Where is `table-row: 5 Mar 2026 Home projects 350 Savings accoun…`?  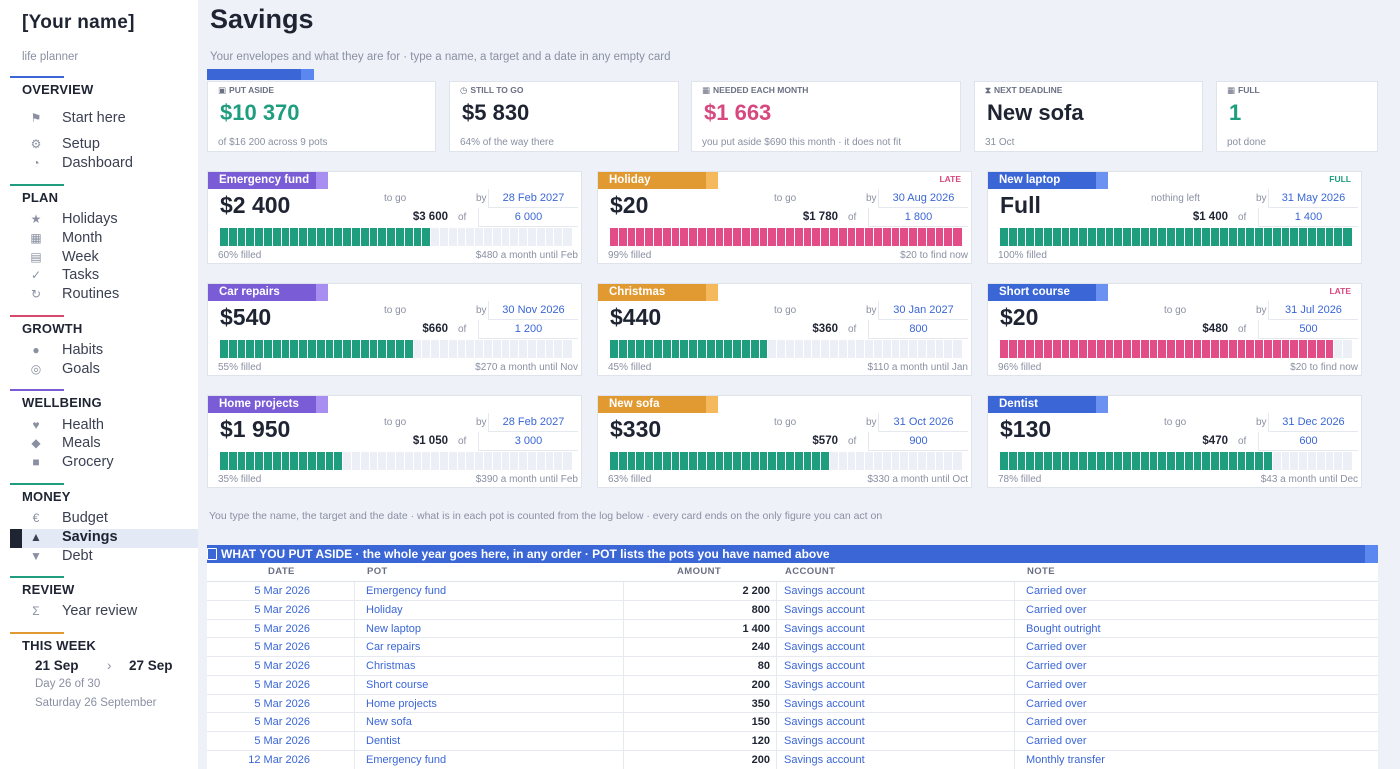 table-row: 5 Mar 2026 Home projects 350 Savings accoun… is located at coordinates (792, 704).